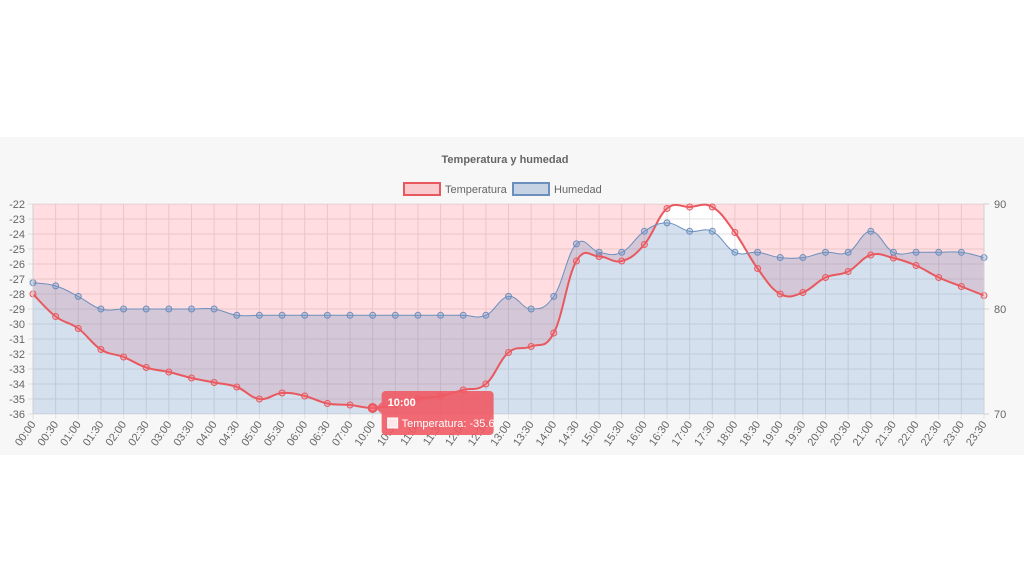  I want to click on legend: Temperatura Humedad, so click(502, 189).